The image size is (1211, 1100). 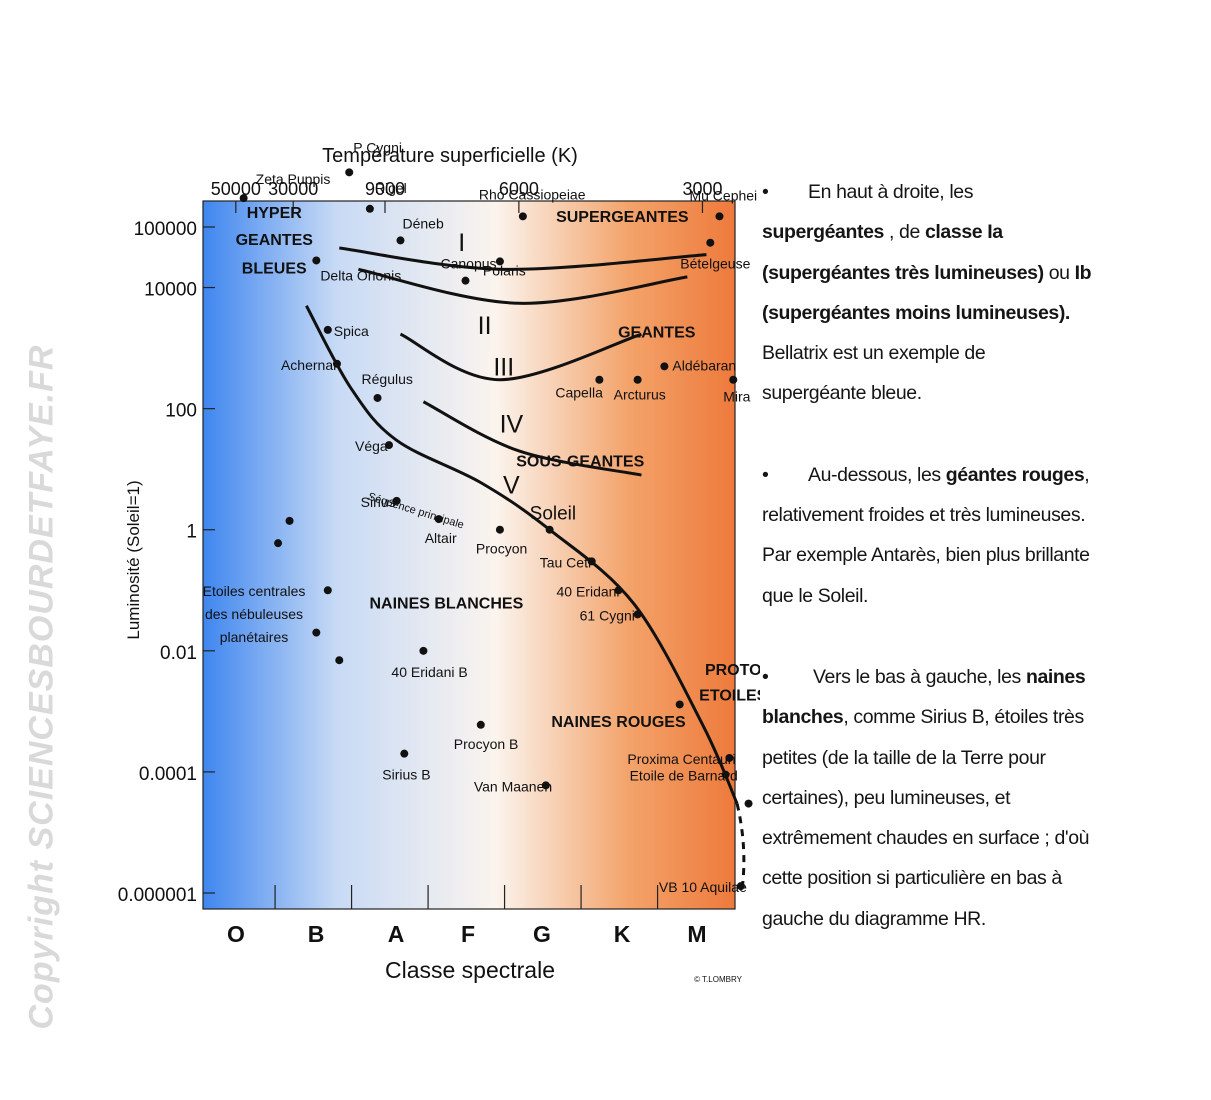 What do you see at coordinates (702, 189) in the screenshot?
I see `top-tick-label: 3000` at bounding box center [702, 189].